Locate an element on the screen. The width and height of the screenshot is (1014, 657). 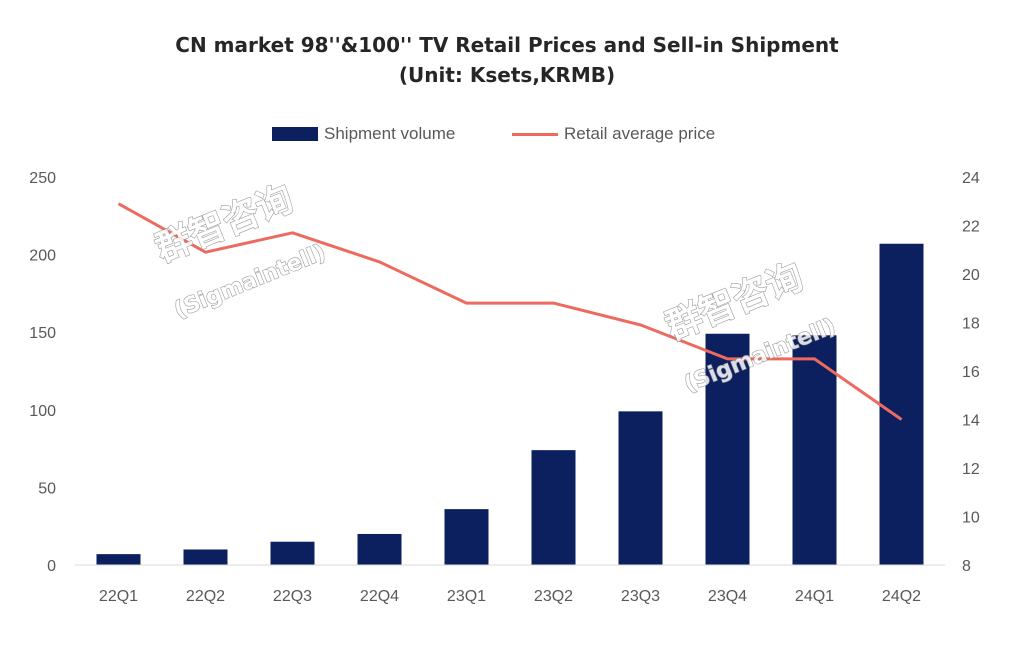
x-tick-label: 23Q4 is located at coordinates (727, 596).